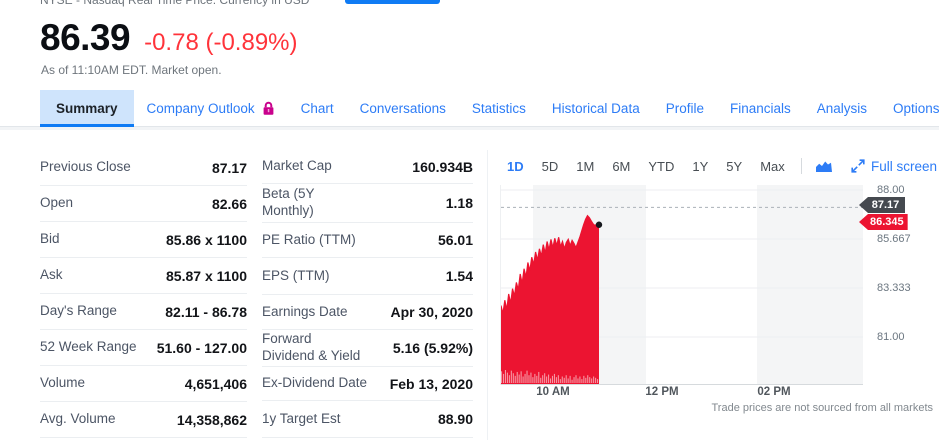 The image size is (939, 440). What do you see at coordinates (894, 288) in the screenshot?
I see `y-axis-tick: 83.333` at bounding box center [894, 288].